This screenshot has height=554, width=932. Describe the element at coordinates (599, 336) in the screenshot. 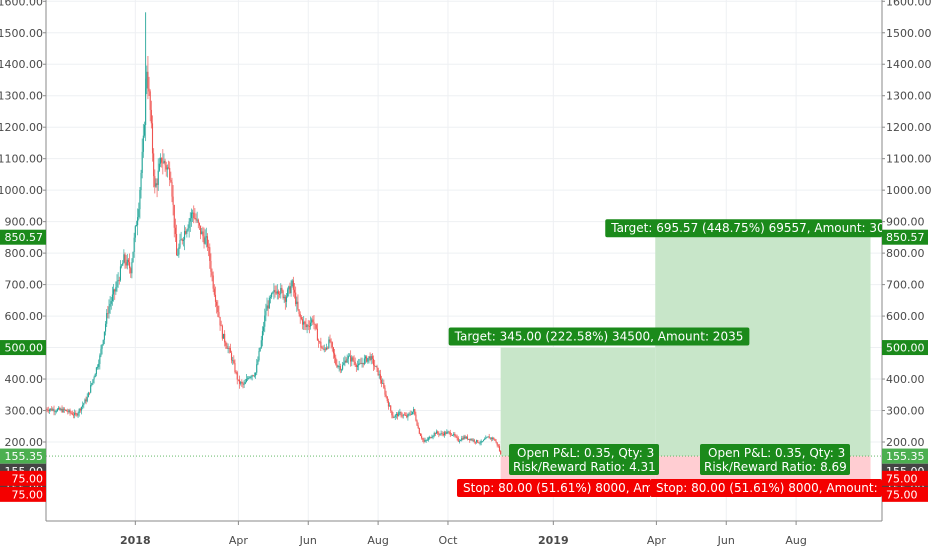

I see `target-label-bg` at that location.